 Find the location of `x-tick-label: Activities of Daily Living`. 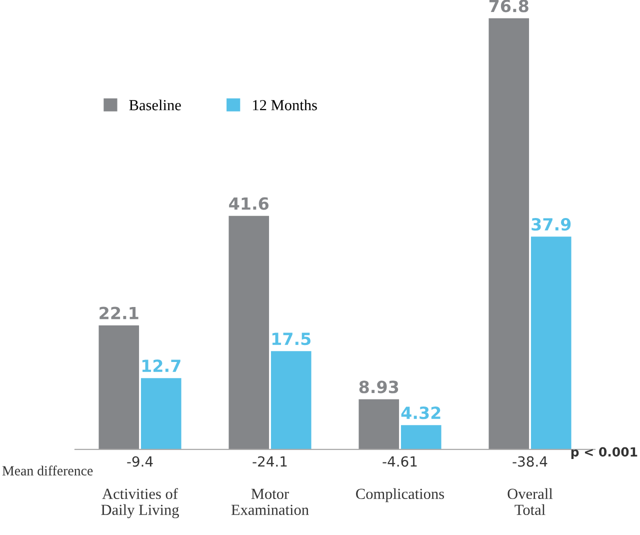

x-tick-label: Activities of Daily Living is located at coordinates (140, 503).